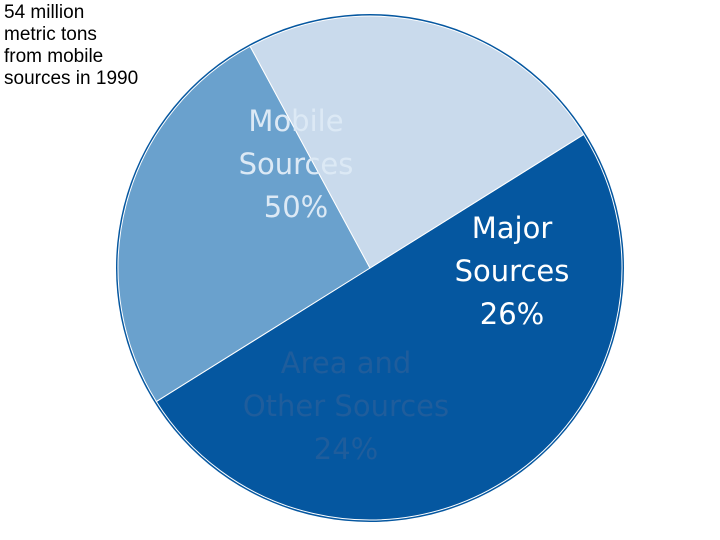 Image resolution: width=720 pixels, height=540 pixels. What do you see at coordinates (512, 228) in the screenshot?
I see `pie-slice-label-line: Major` at bounding box center [512, 228].